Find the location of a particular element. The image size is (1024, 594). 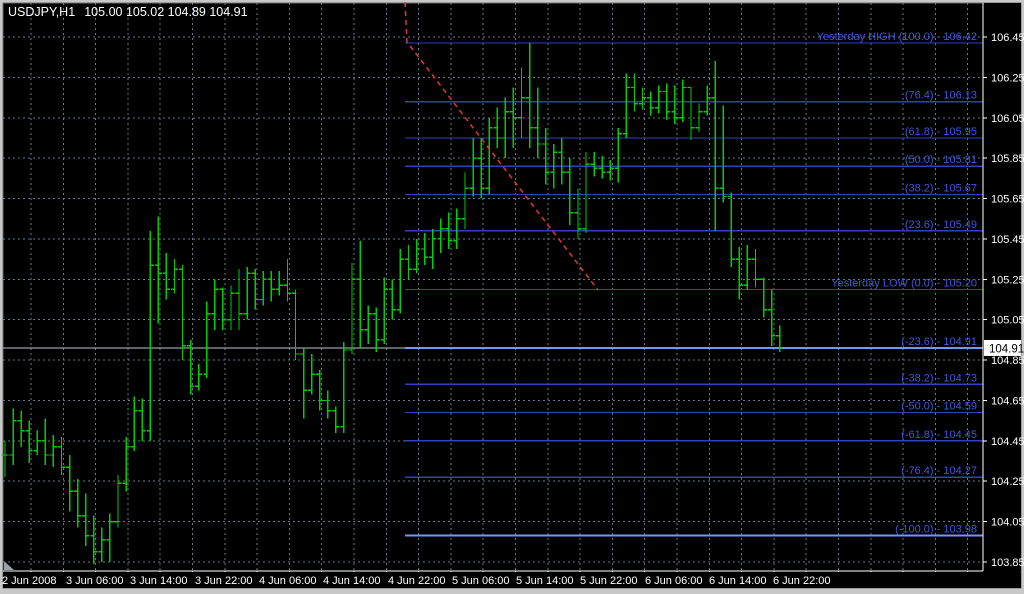

time-axis-label: 4 Jun 06:00 is located at coordinates (288, 581).